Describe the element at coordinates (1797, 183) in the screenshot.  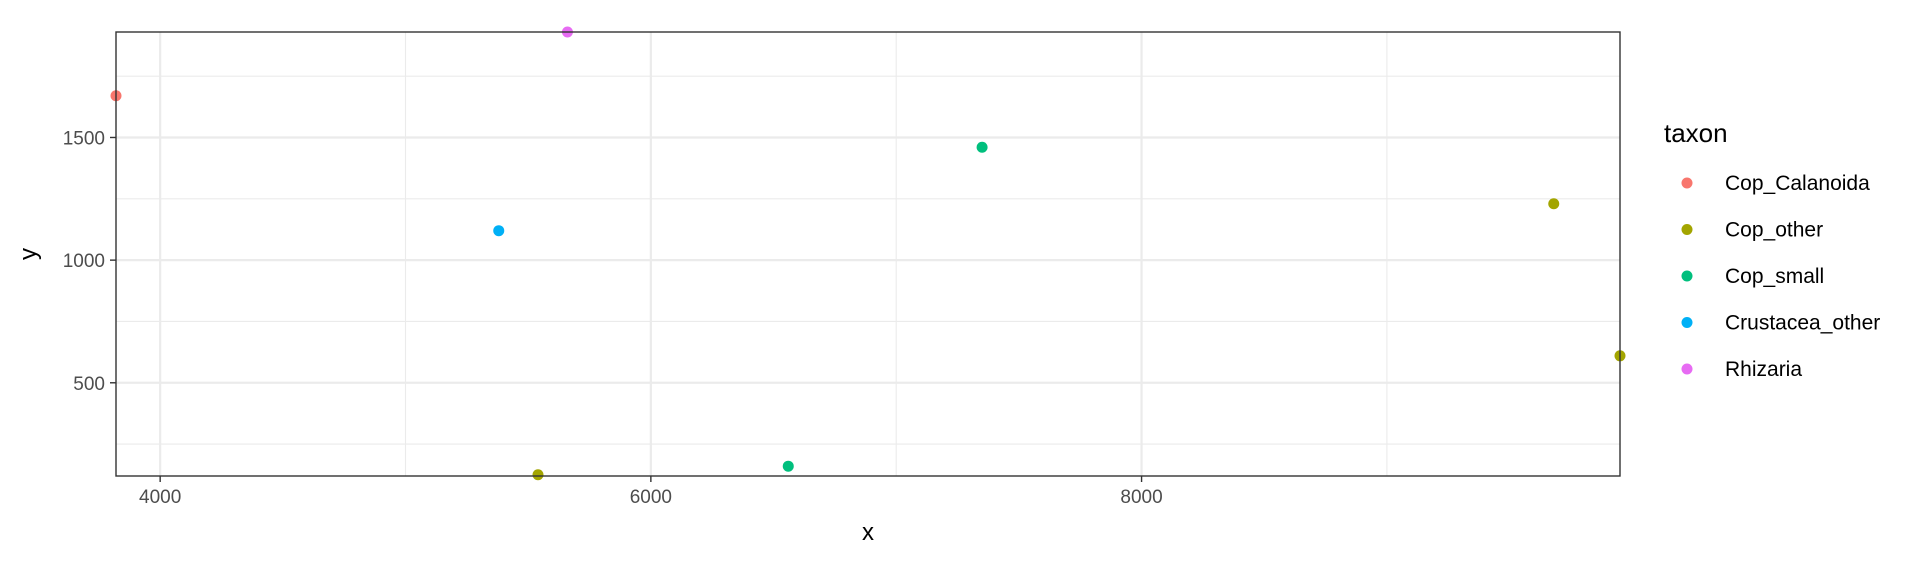
I see `legend-label: Cop_Calanoida` at that location.